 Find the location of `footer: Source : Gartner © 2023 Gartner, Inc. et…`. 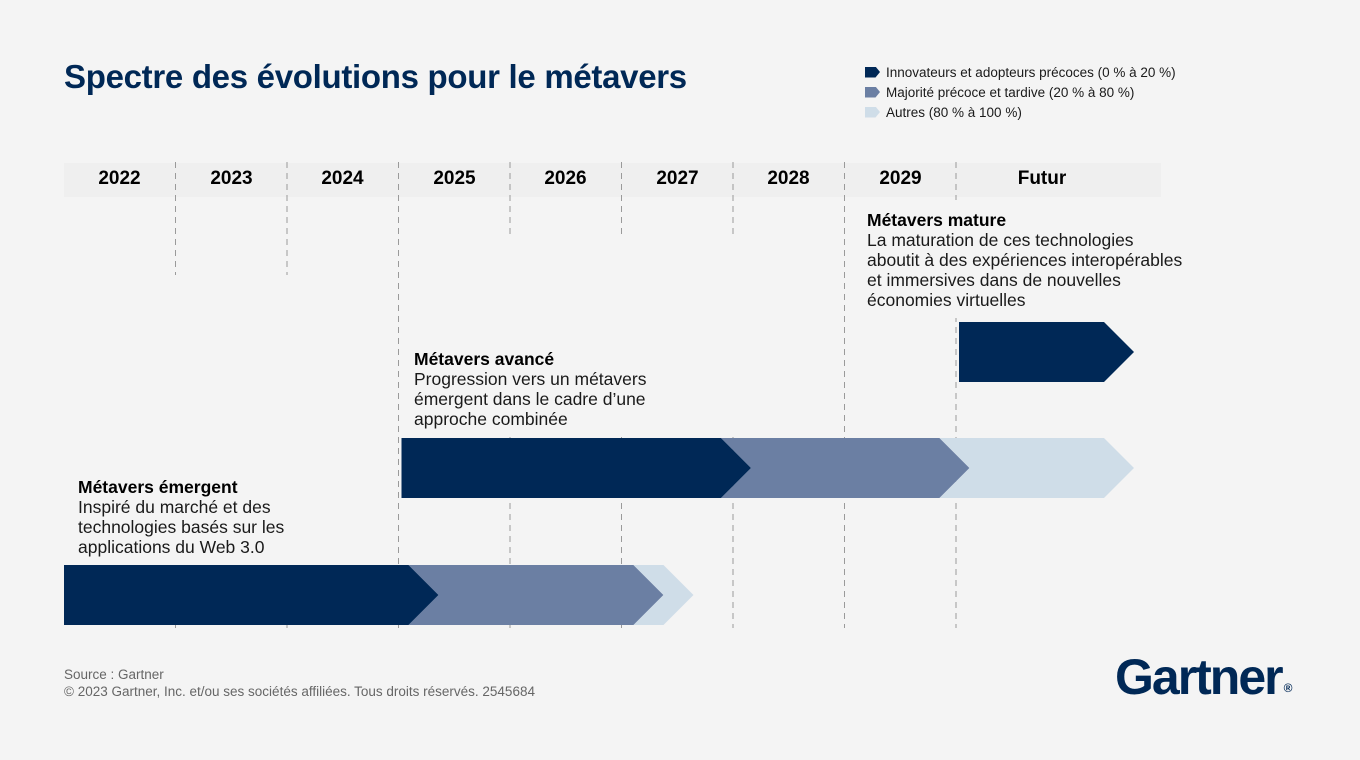

footer: Source : Gartner © 2023 Gartner, Inc. et… is located at coordinates (299, 683).